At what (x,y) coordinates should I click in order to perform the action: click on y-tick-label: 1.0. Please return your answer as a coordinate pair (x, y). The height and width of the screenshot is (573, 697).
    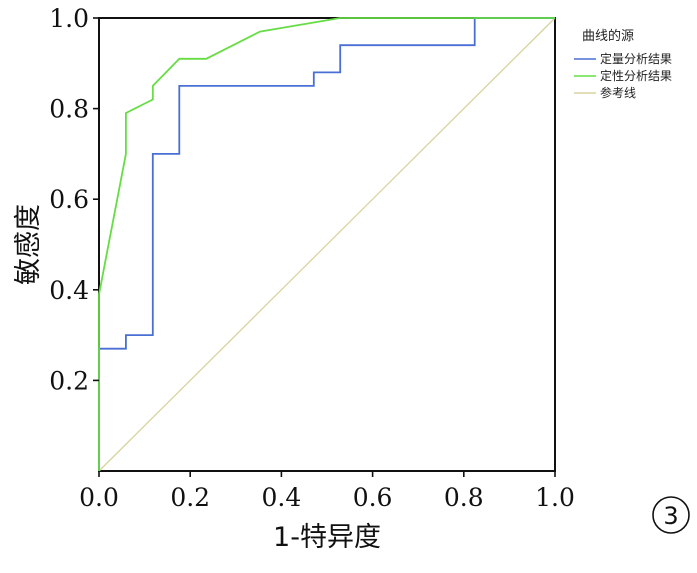
    Looking at the image, I should click on (69, 18).